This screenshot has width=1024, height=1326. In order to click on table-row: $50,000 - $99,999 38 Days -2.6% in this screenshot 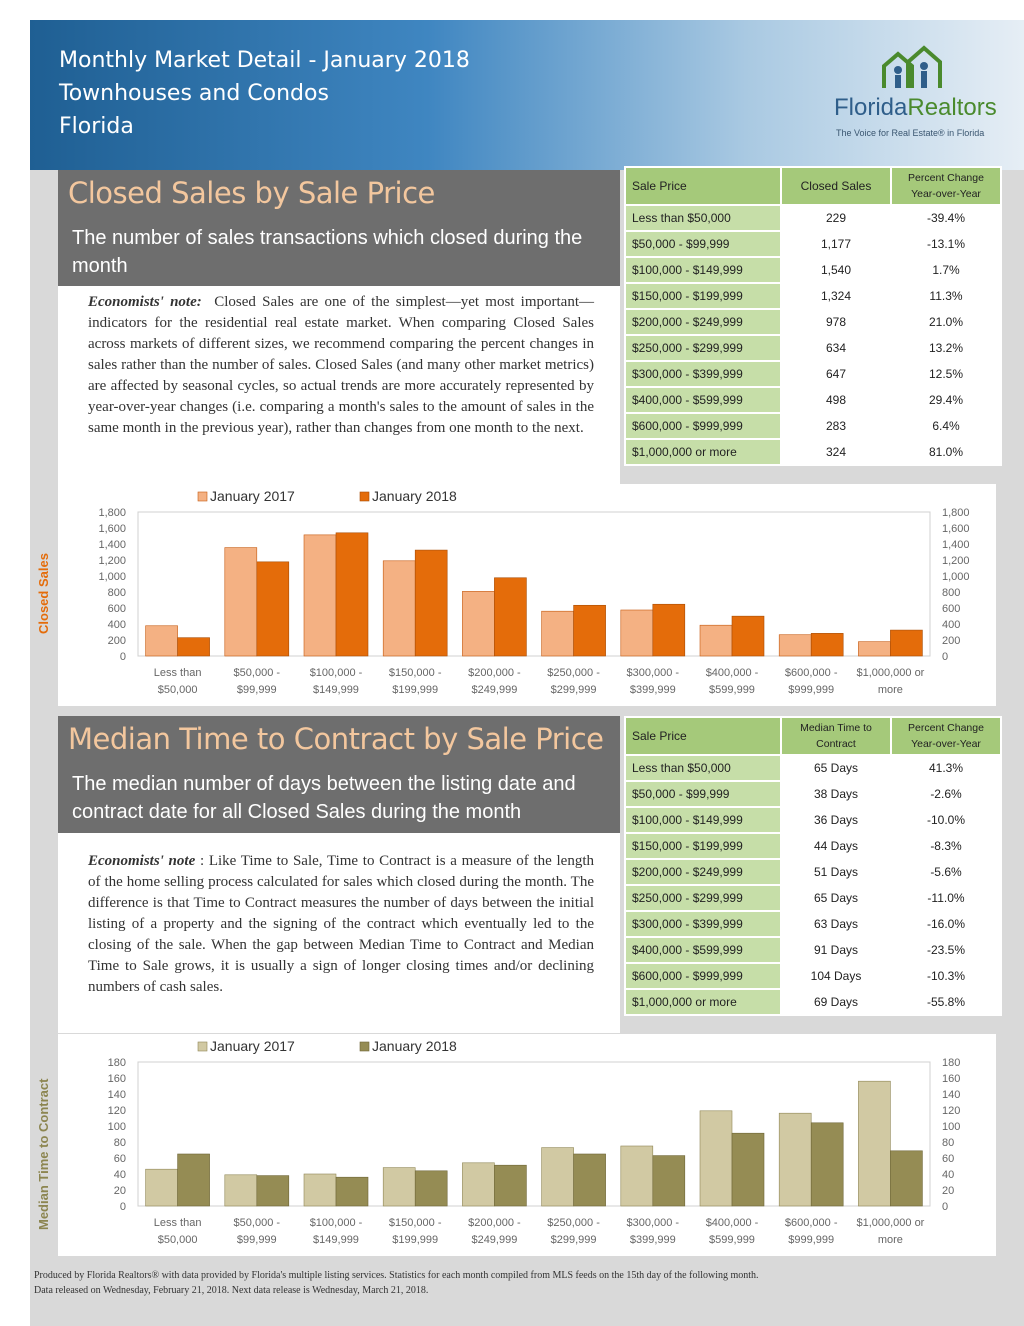, I will do `click(813, 794)`.